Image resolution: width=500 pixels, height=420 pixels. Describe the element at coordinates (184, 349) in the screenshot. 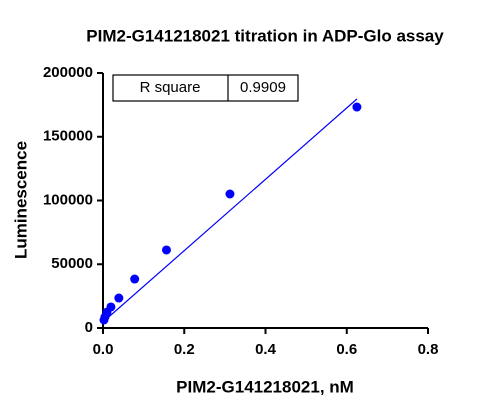

I see `x-tick-label: 0.2` at that location.